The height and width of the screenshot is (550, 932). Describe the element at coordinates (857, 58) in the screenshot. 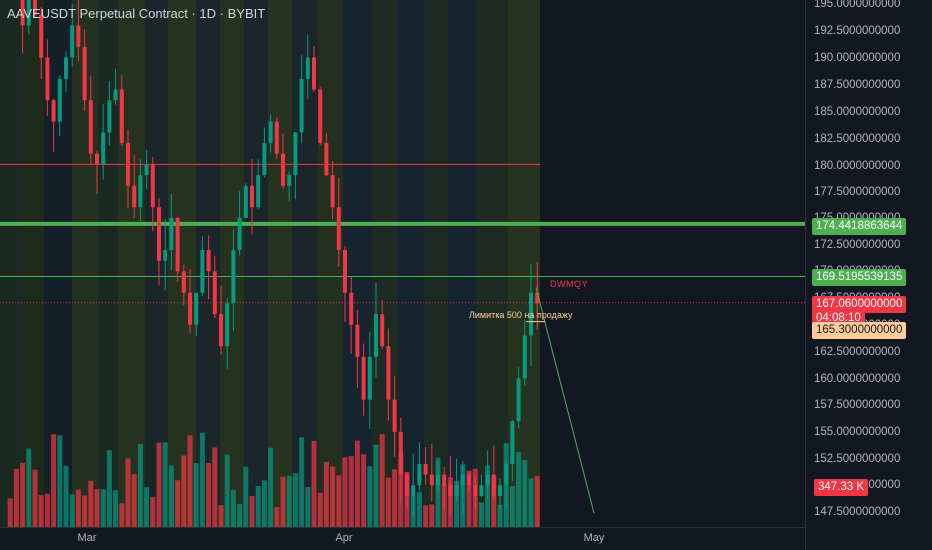

I see `price-tick: 190.0000000000` at that location.